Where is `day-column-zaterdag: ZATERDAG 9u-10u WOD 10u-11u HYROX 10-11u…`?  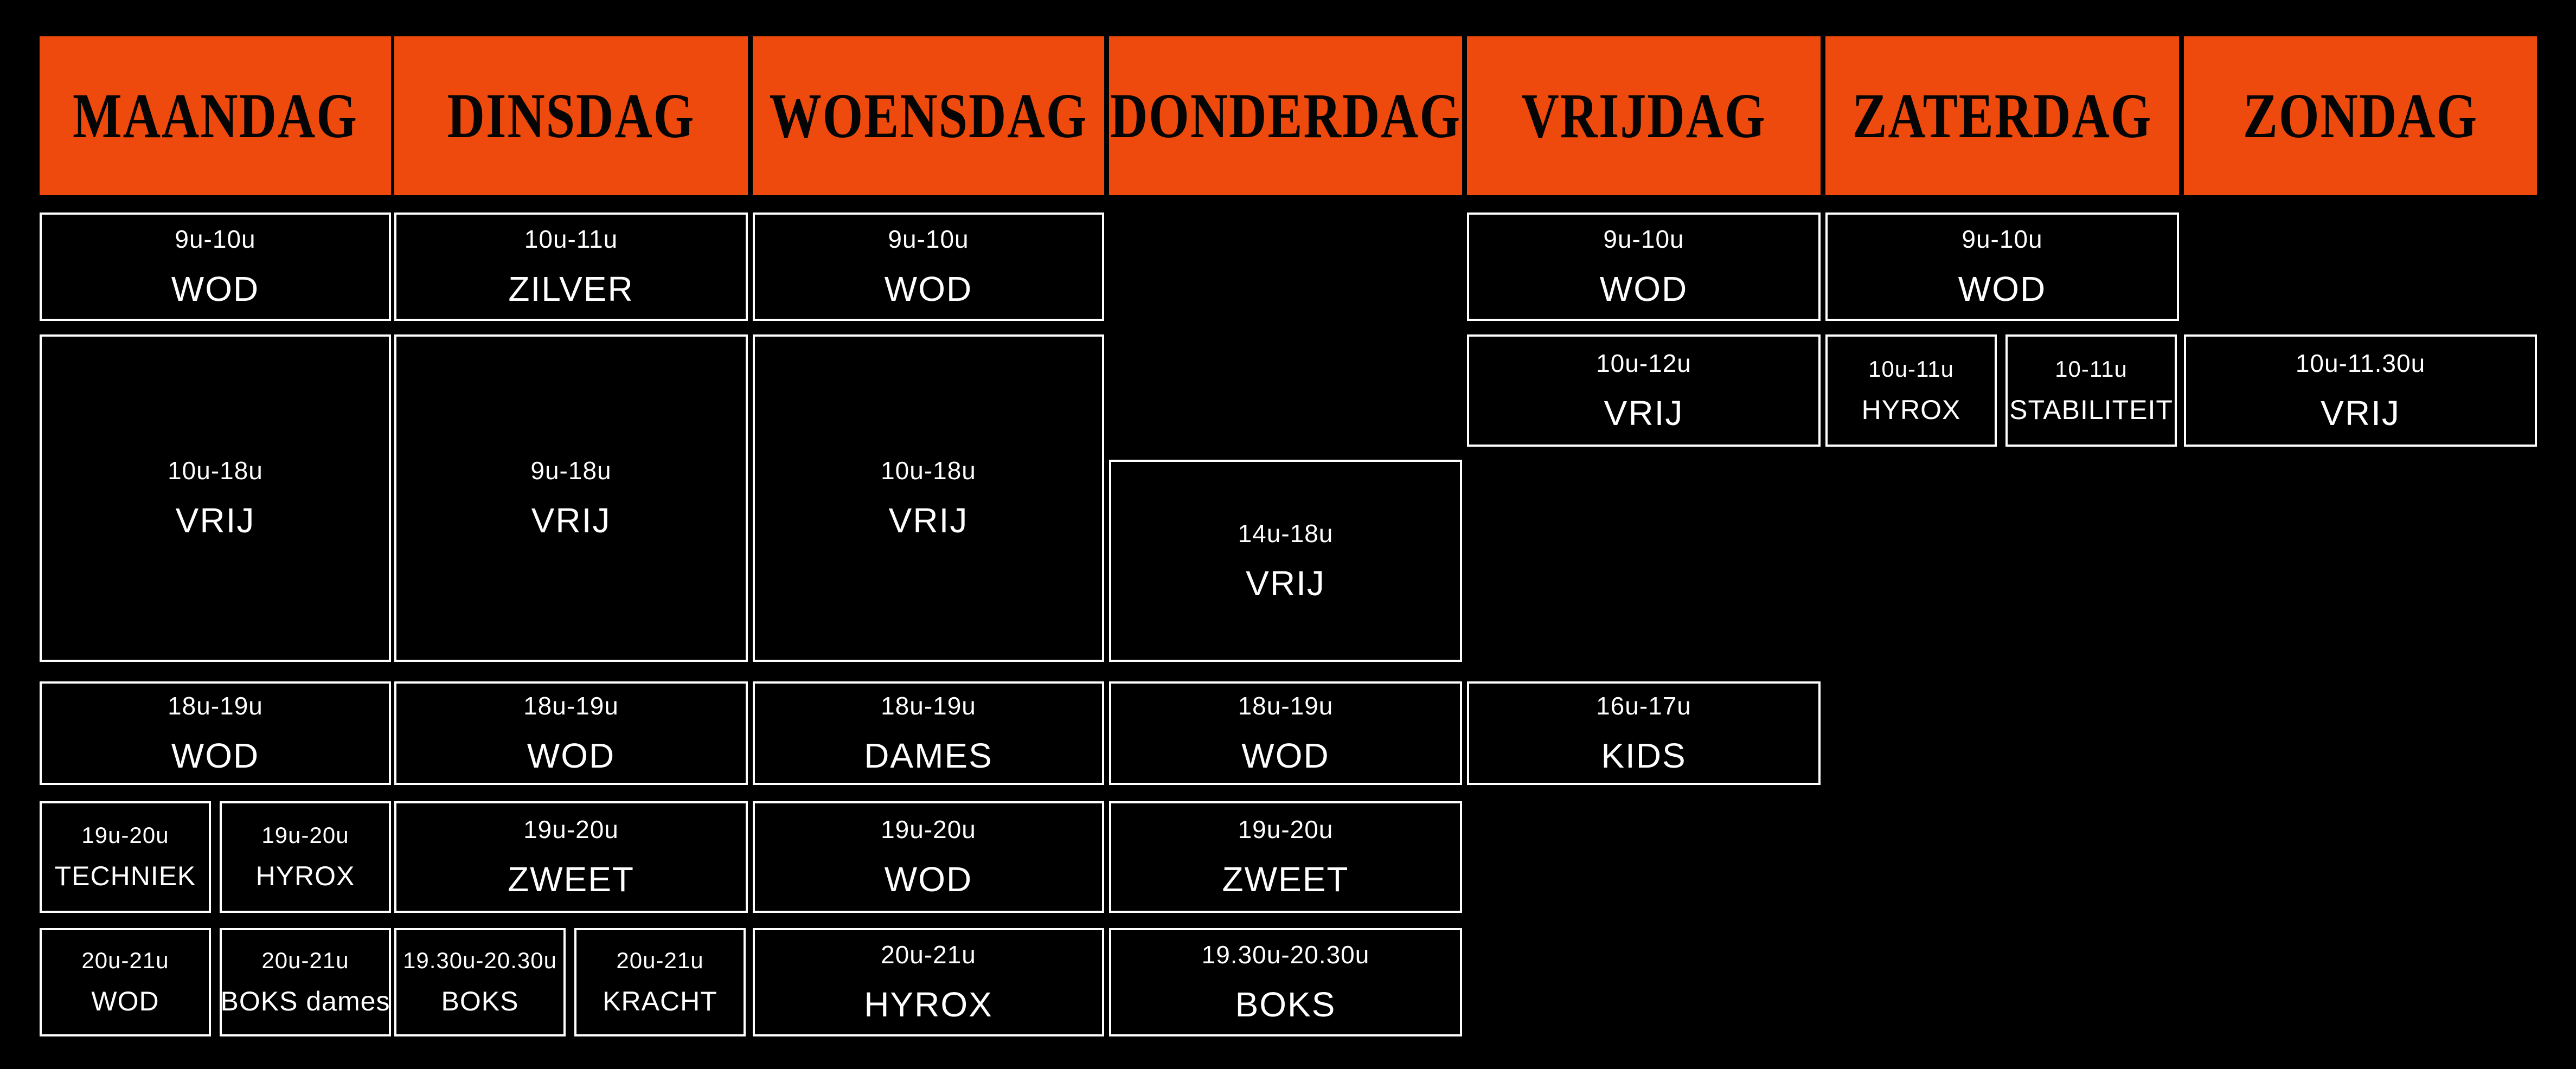 day-column-zaterdag: ZATERDAG 9u-10u WOD 10u-11u HYROX 10-11u… is located at coordinates (2002, 552).